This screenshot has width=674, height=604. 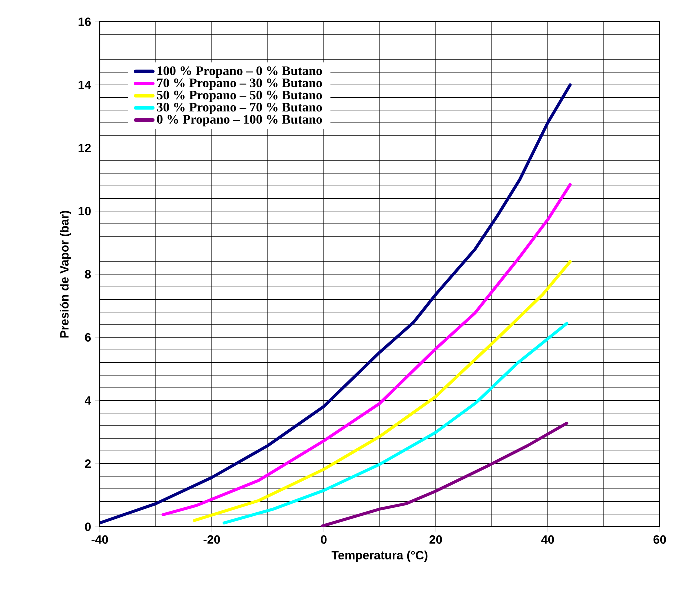 I want to click on y-tick-label: 16, so click(x=85, y=22).